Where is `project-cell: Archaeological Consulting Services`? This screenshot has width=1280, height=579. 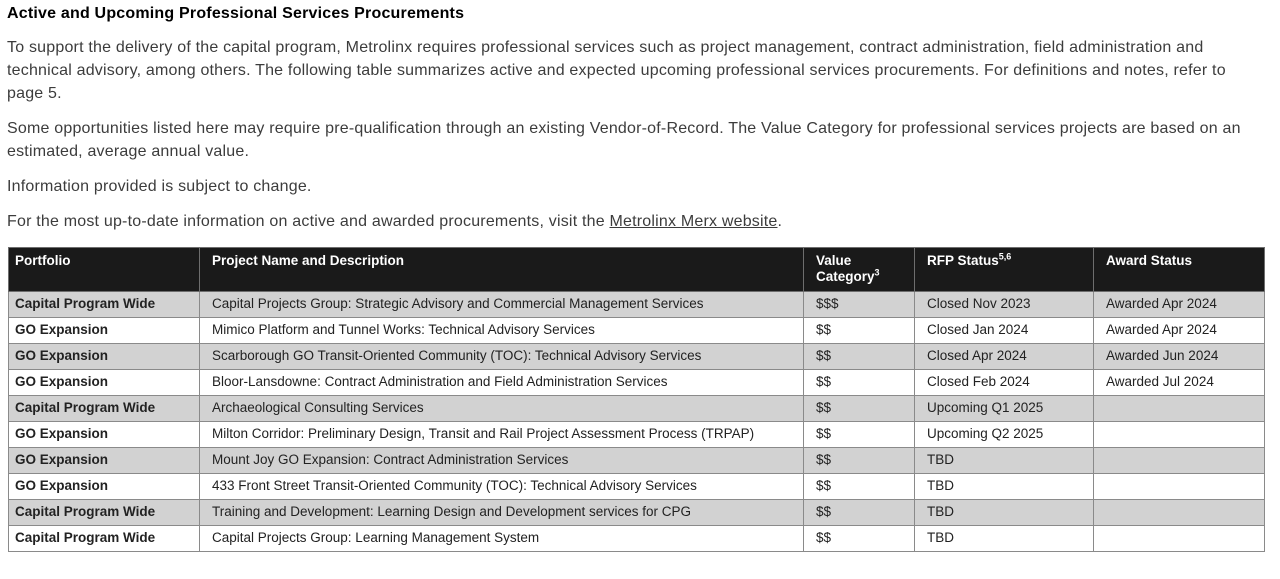 project-cell: Archaeological Consulting Services is located at coordinates (501, 408).